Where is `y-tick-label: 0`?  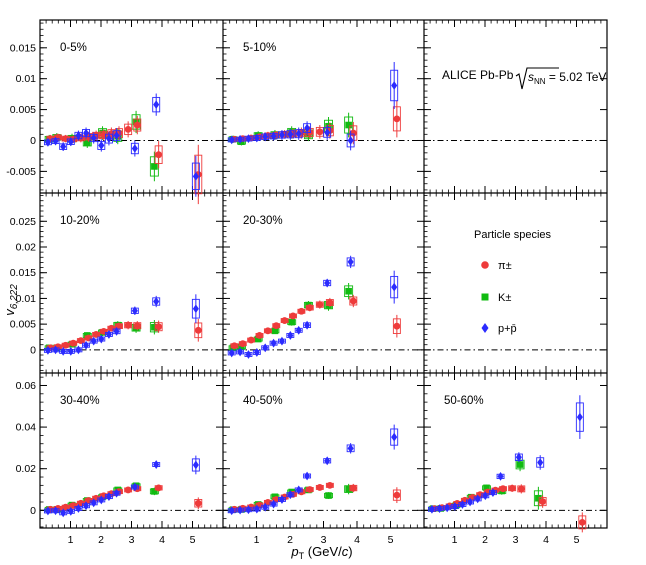 y-tick-label: 0 is located at coordinates (33, 141).